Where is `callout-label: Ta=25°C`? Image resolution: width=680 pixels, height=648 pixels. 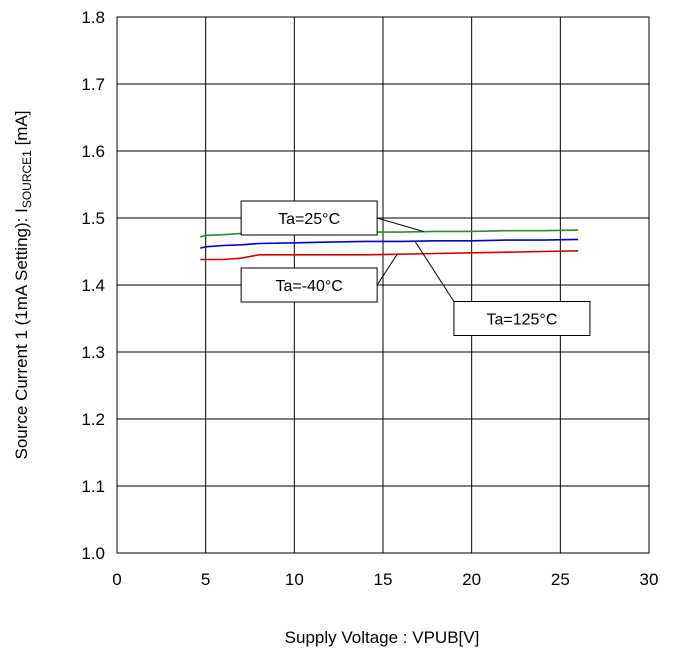
callout-label: Ta=25°C is located at coordinates (309, 219).